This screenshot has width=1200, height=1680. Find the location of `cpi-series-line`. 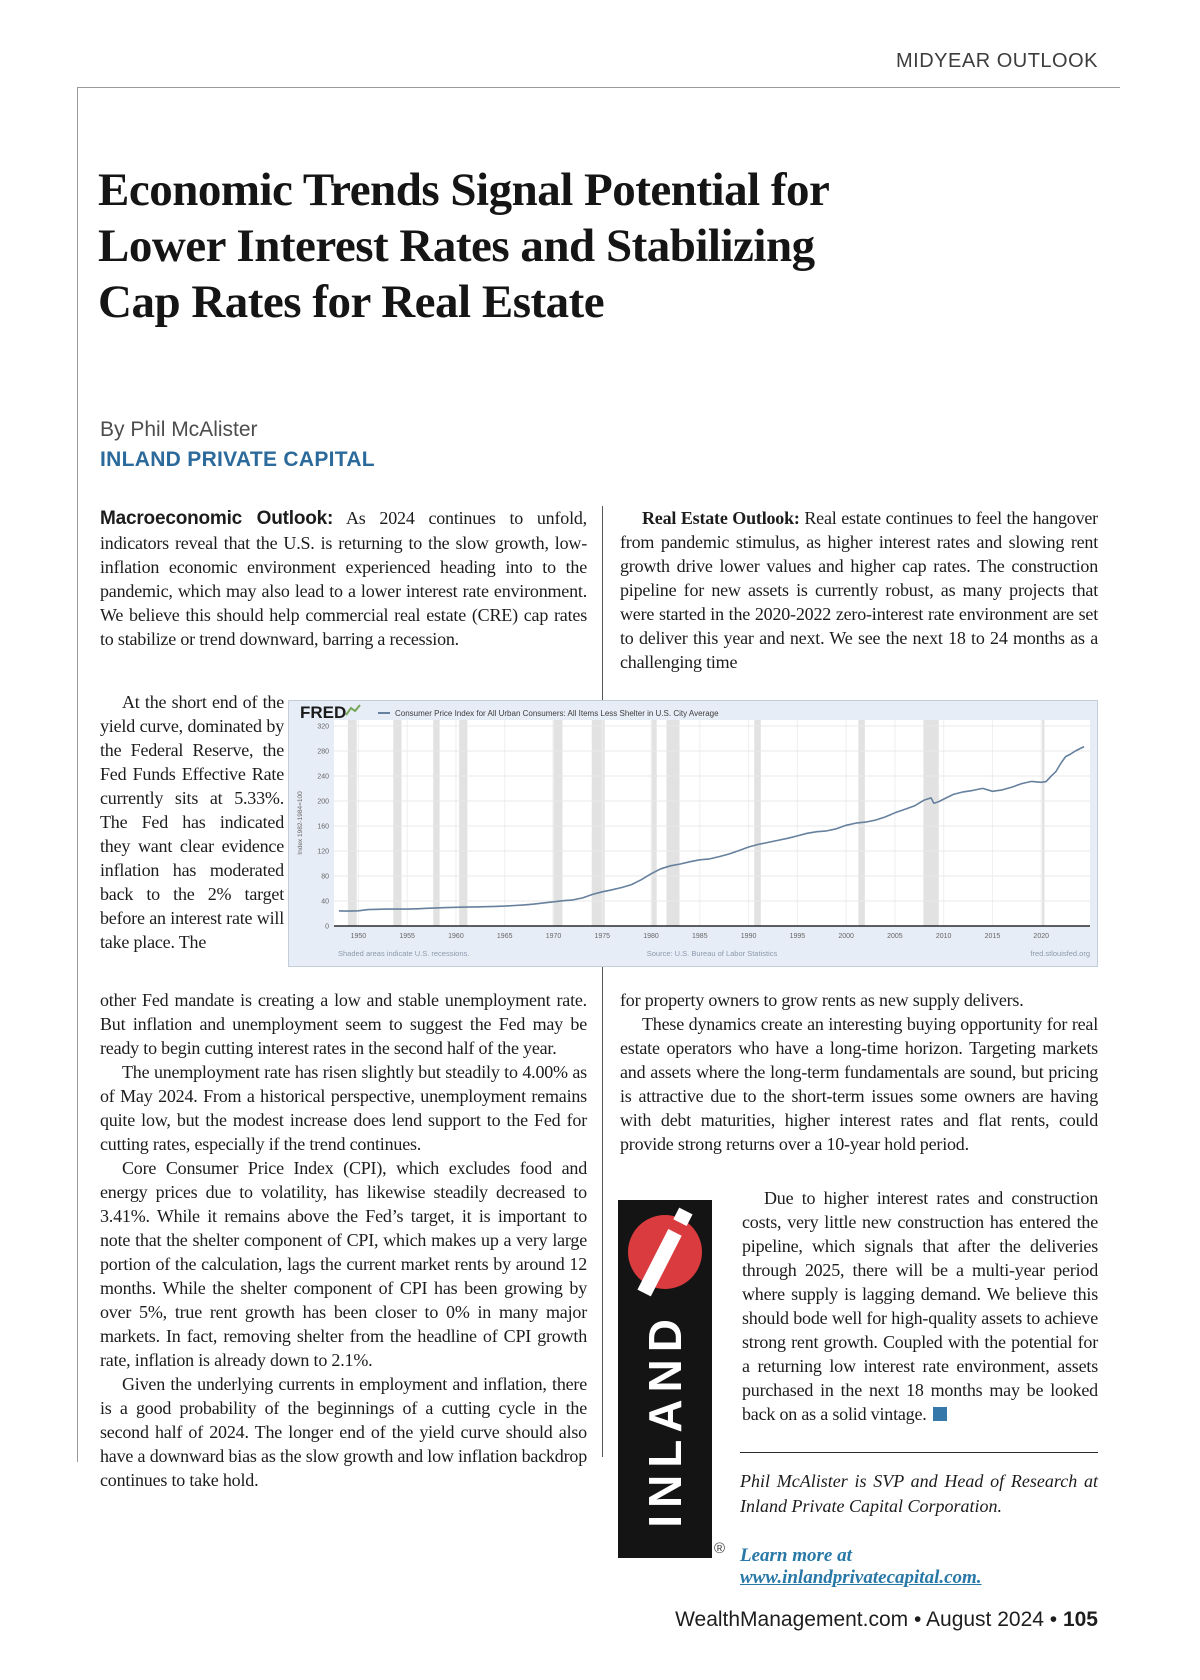

cpi-series-line is located at coordinates (711, 828).